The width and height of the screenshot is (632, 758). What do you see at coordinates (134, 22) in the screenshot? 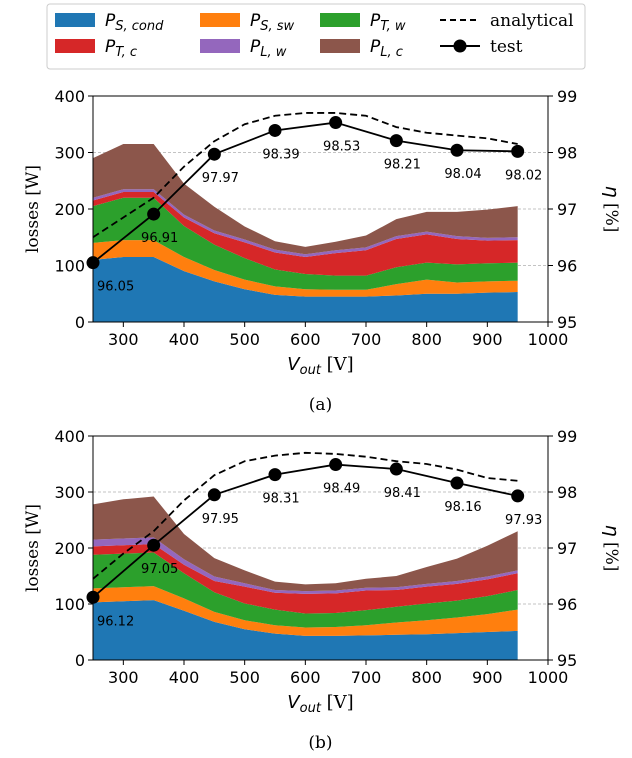
I see `legend-label-p_s_cond: PS, cond` at bounding box center [134, 22].